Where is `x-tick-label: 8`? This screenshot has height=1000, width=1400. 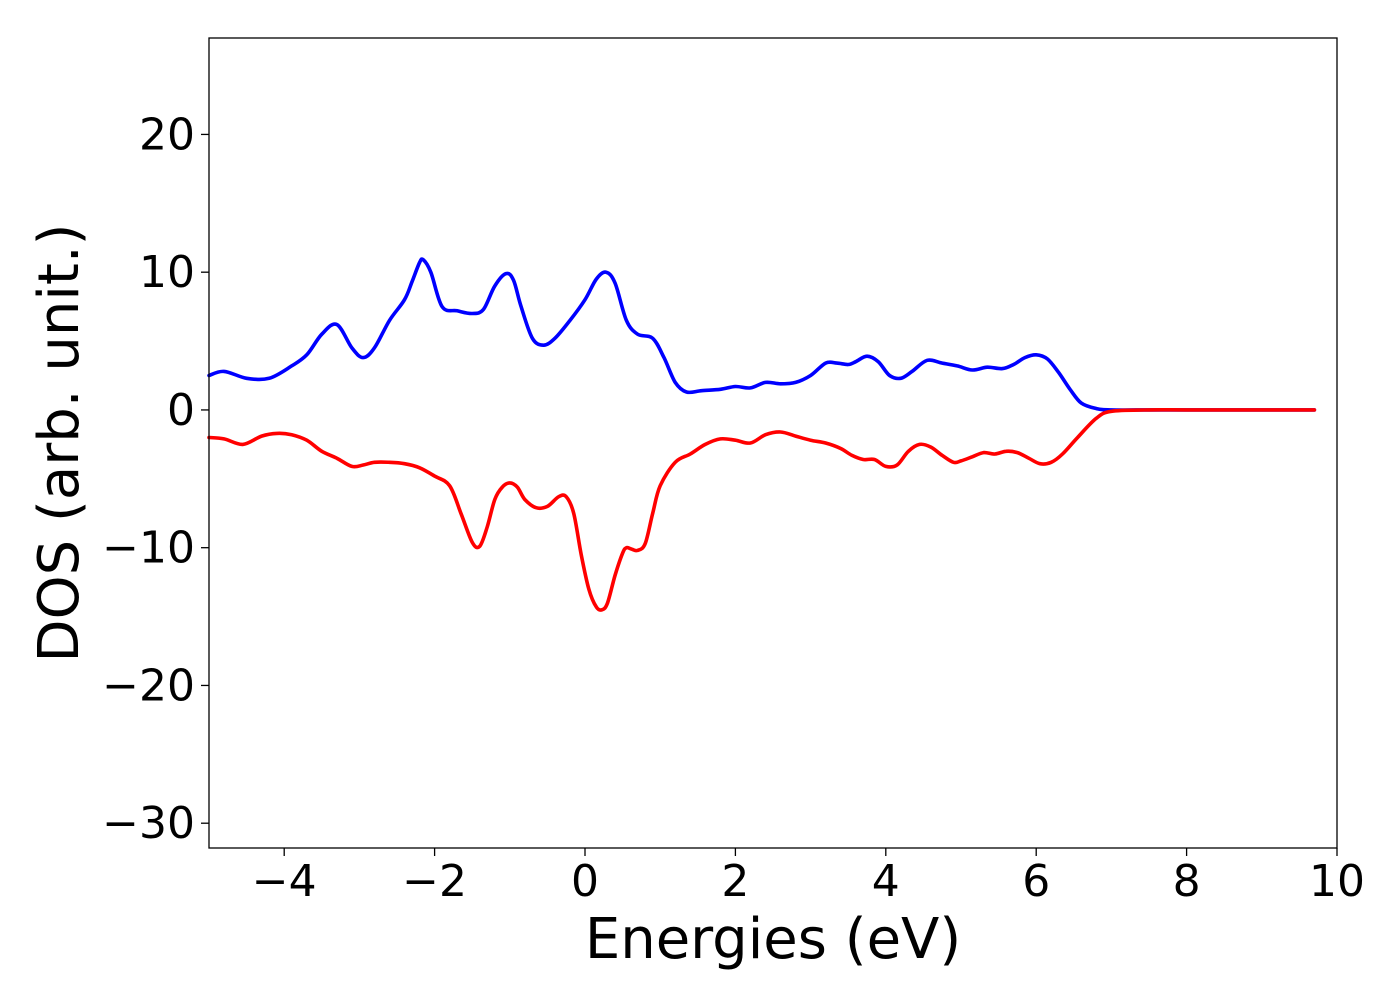
x-tick-label: 8 is located at coordinates (1187, 881).